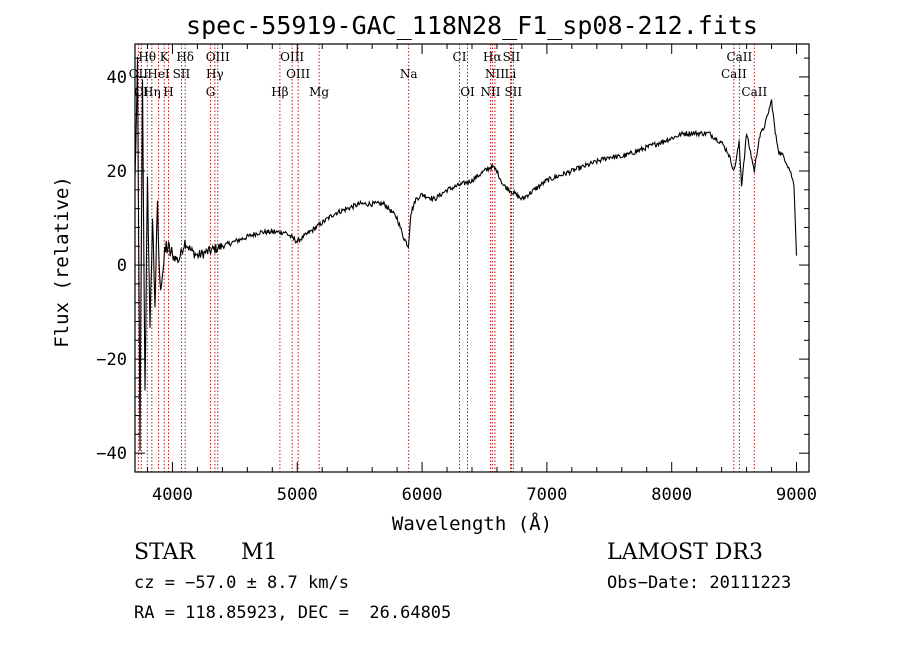 This screenshot has height=649, width=900. I want to click on line-label-4: OIII, so click(292, 57).